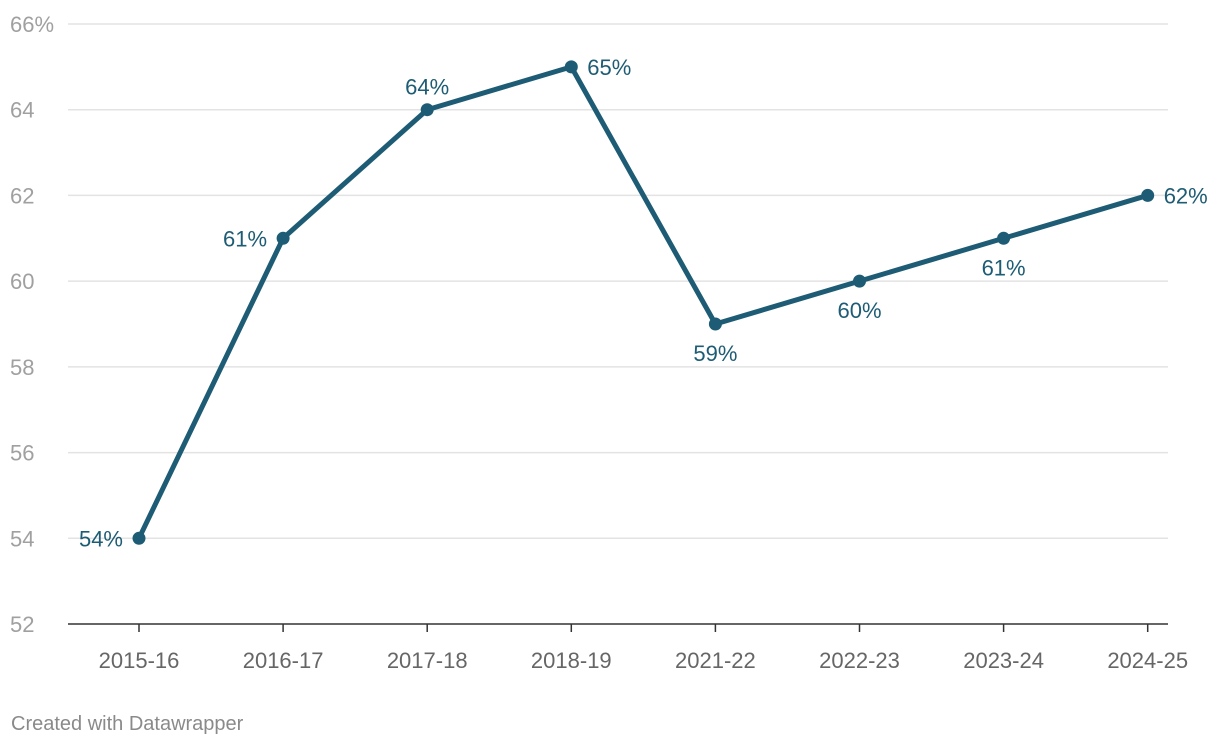 The width and height of the screenshot is (1220, 750). I want to click on x-tick-label: 2017-18, so click(427, 660).